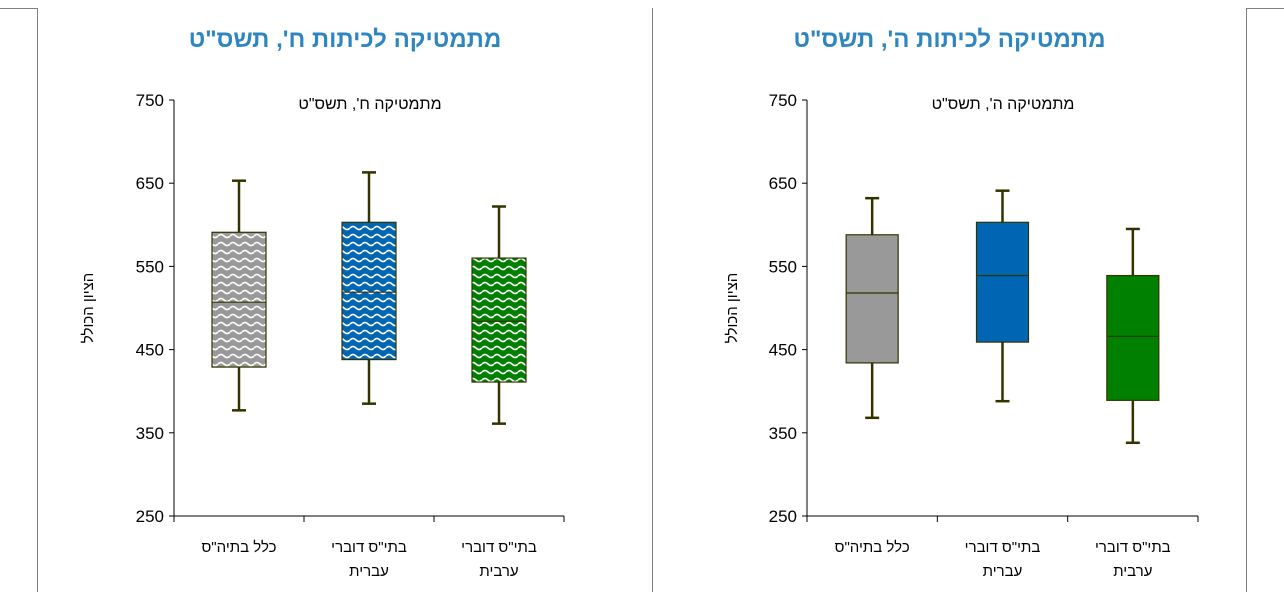 The height and width of the screenshot is (592, 1284). I want to click on chart-title: מתמטיקה ח', תשס"ט, so click(369, 104).